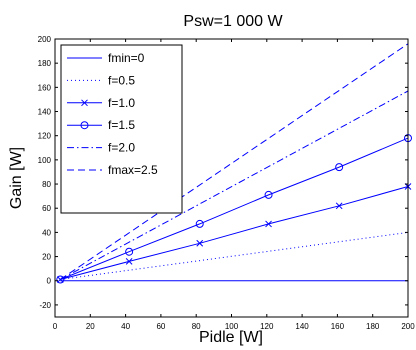  Describe the element at coordinates (121, 103) in the screenshot. I see `legend-label: f=1.0` at that location.